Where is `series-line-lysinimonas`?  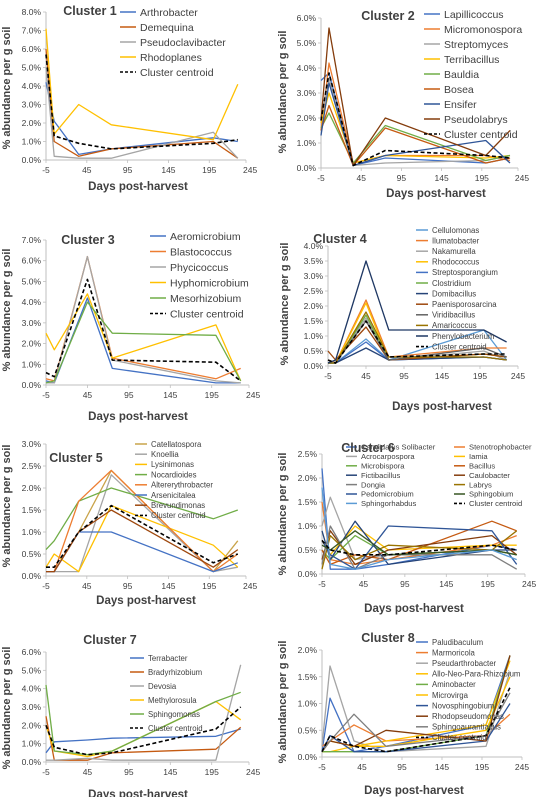
series-line-lysinimonas is located at coordinates (142, 538).